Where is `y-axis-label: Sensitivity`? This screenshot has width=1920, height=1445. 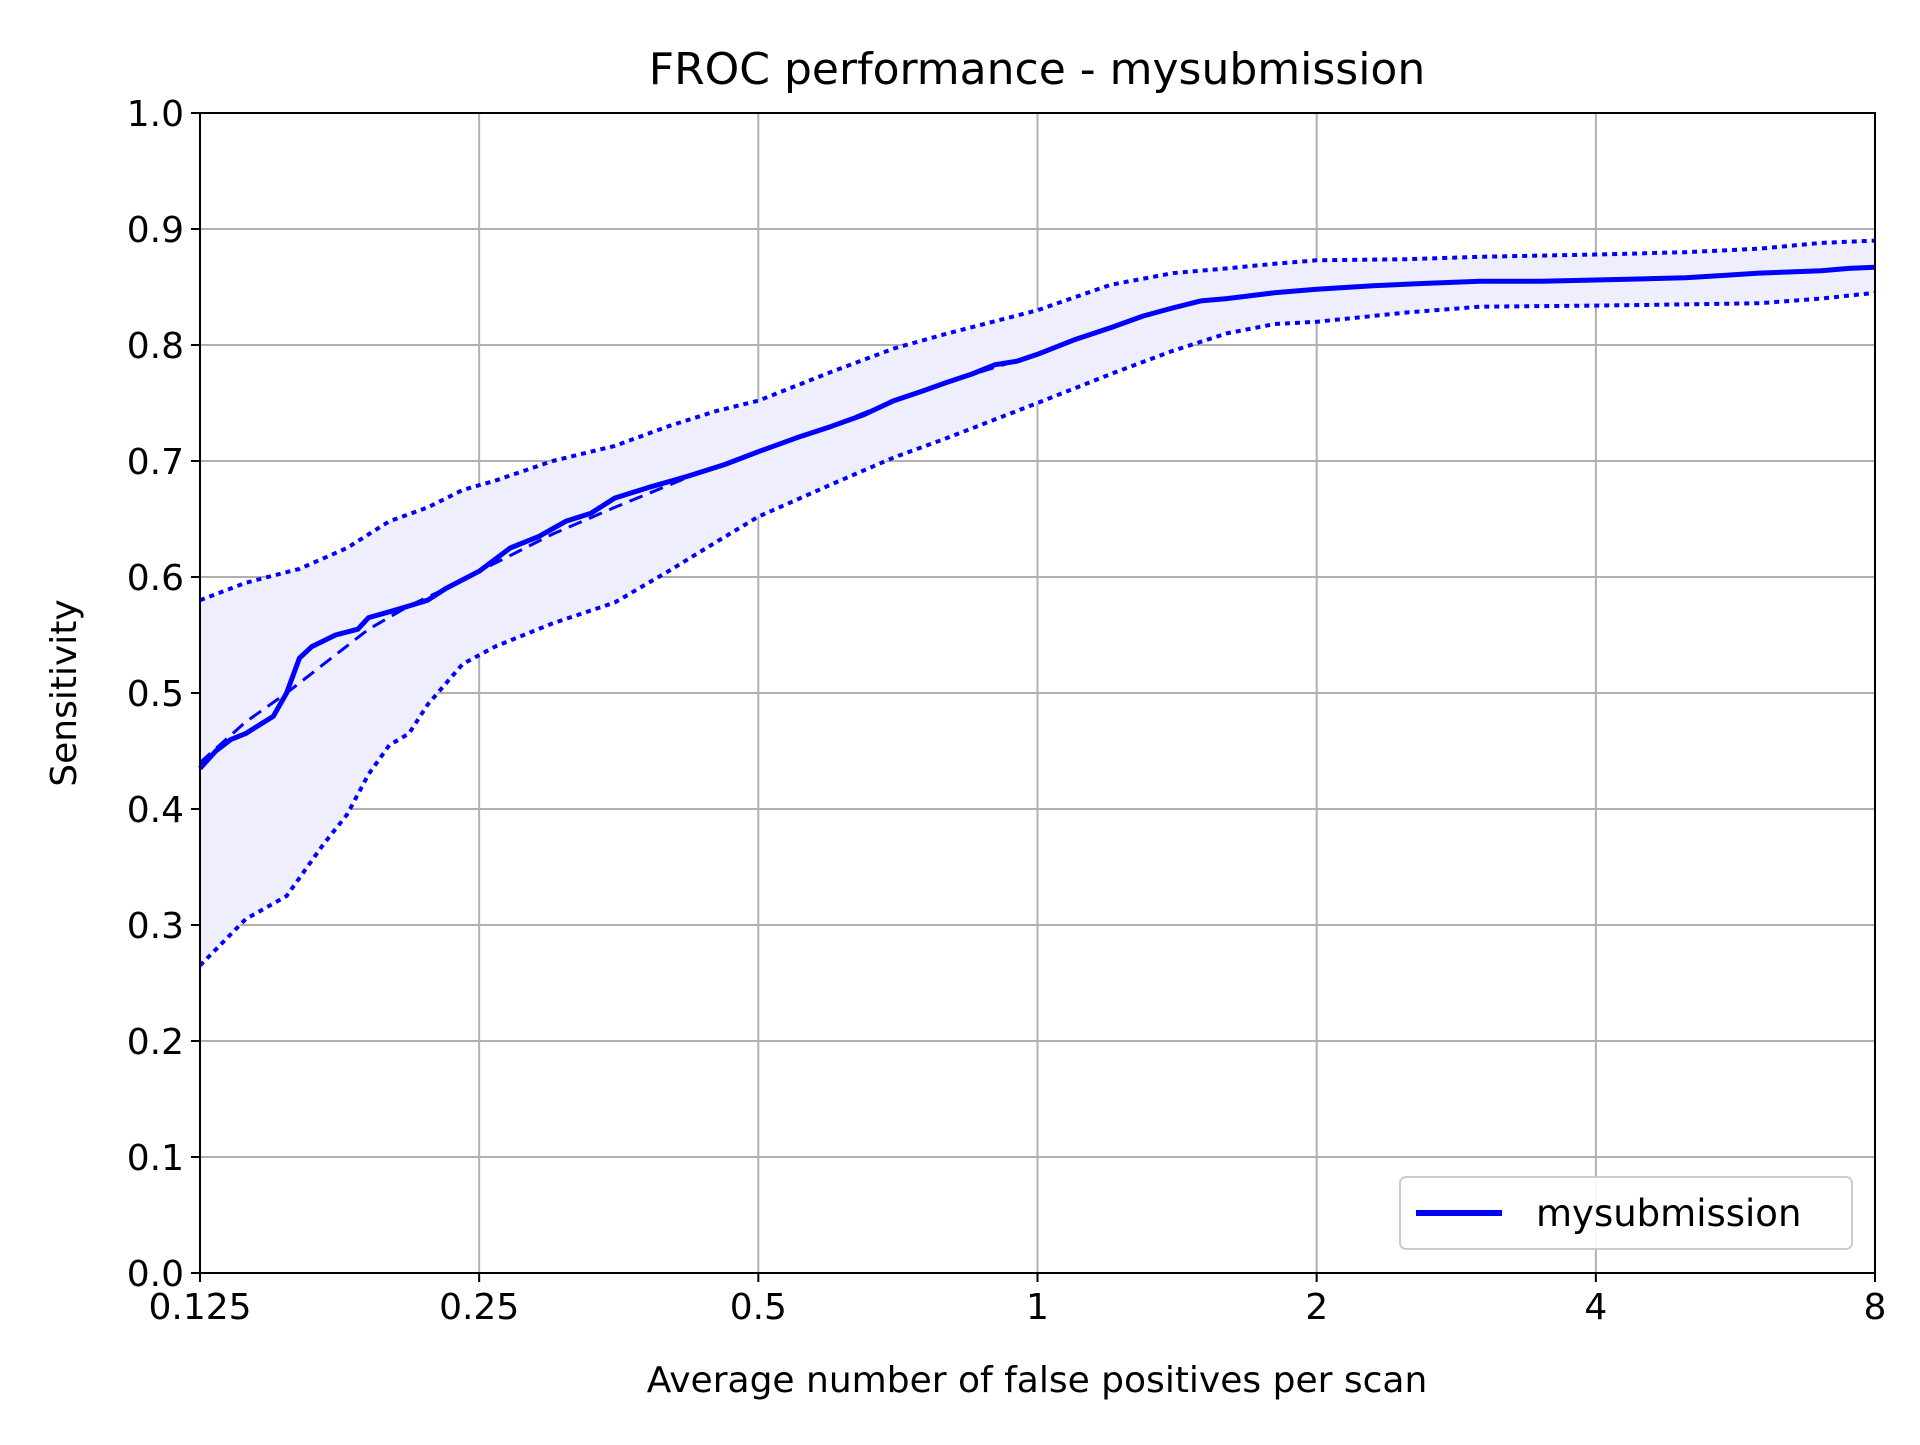
y-axis-label: Sensitivity is located at coordinates (64, 692).